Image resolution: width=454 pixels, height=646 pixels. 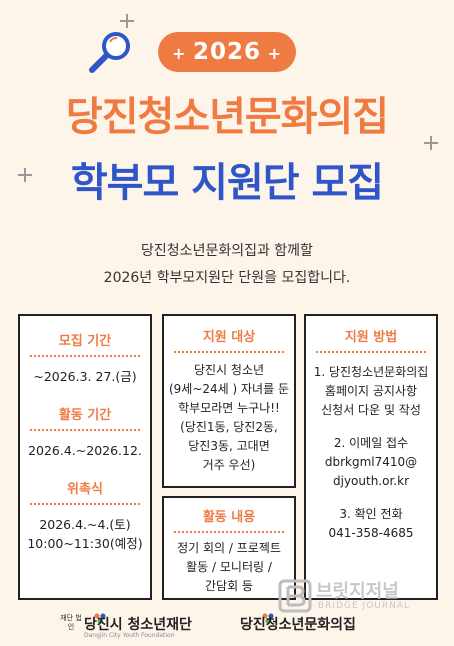 What do you see at coordinates (227, 117) in the screenshot?
I see `main-title: 당진청소년문화의집` at bounding box center [227, 117].